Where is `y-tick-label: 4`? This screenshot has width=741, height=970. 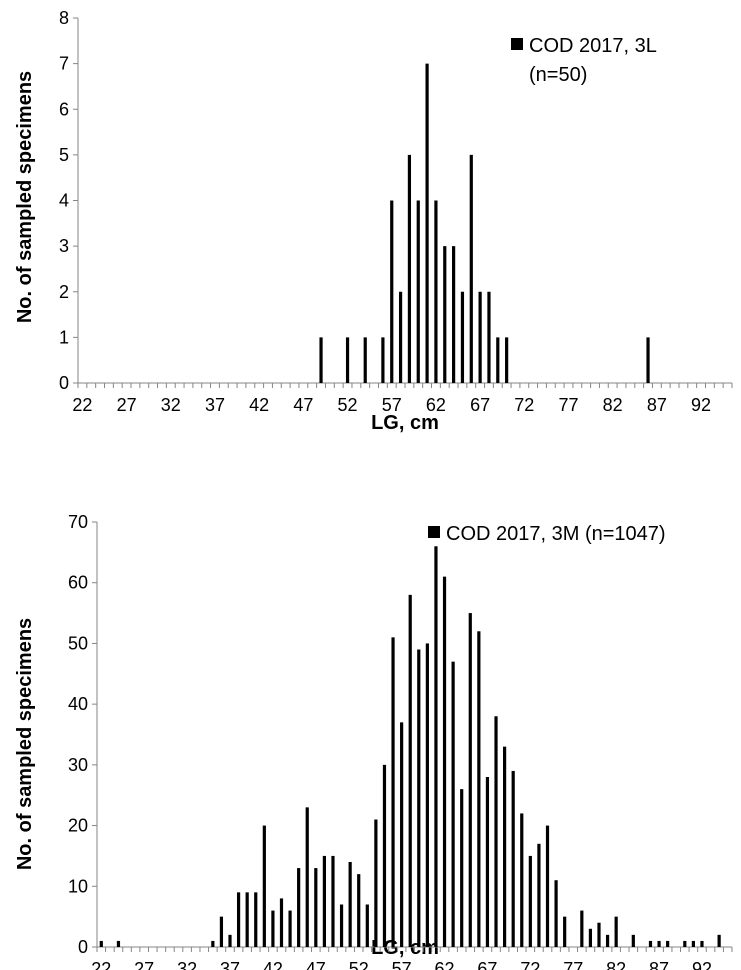
y-tick-label: 4 is located at coordinates (64, 201).